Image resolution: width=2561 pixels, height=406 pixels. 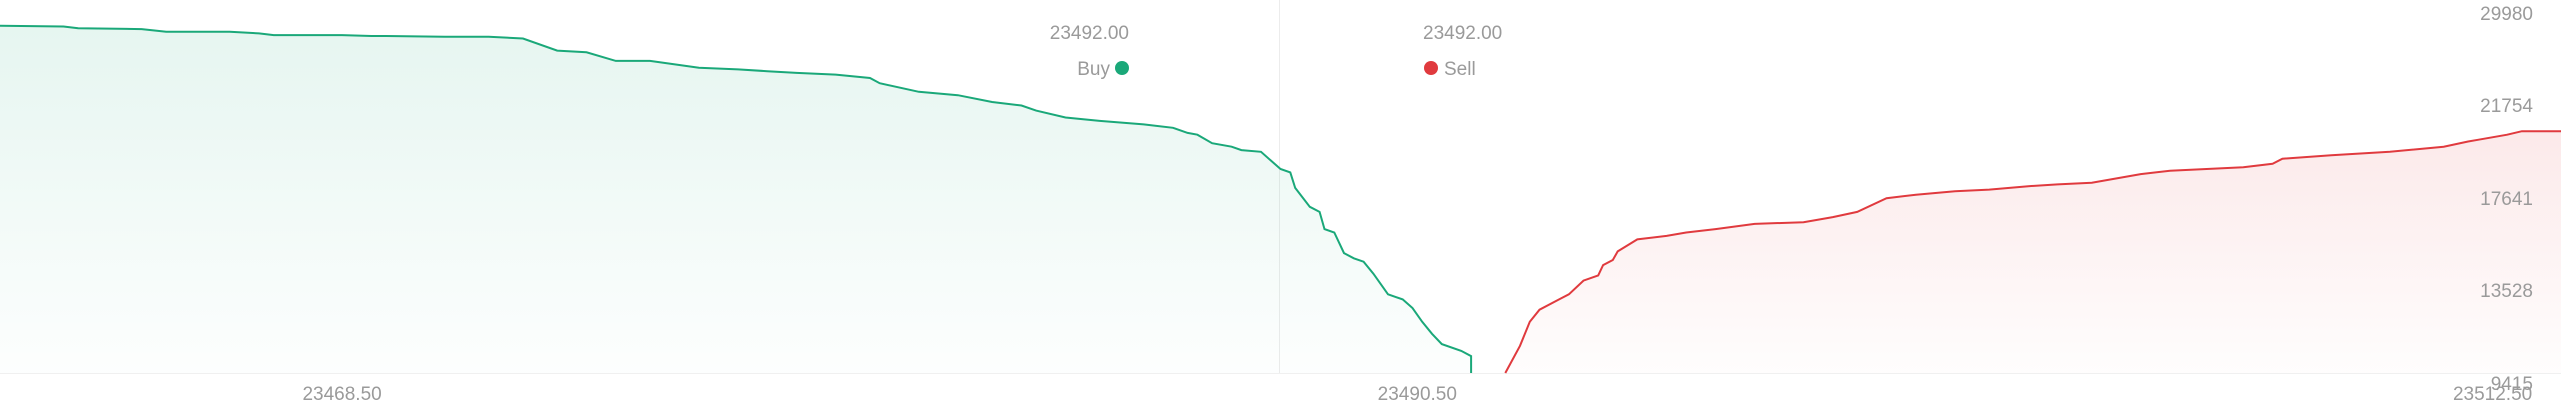 I want to click on buy-mid-price-label: 23492.00, so click(x=1089, y=33).